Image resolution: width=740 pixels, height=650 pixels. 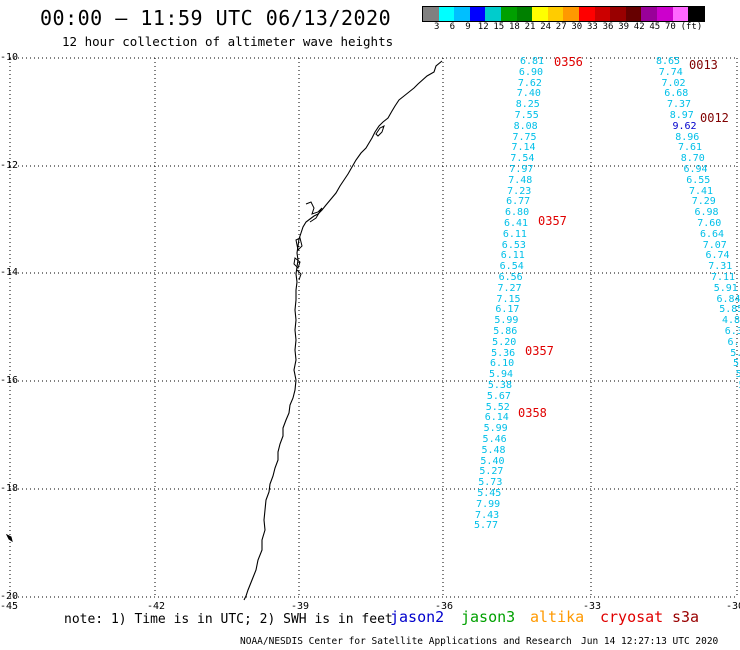 What do you see at coordinates (510, 277) in the screenshot?
I see `wave-height-value: 6.56` at bounding box center [510, 277].